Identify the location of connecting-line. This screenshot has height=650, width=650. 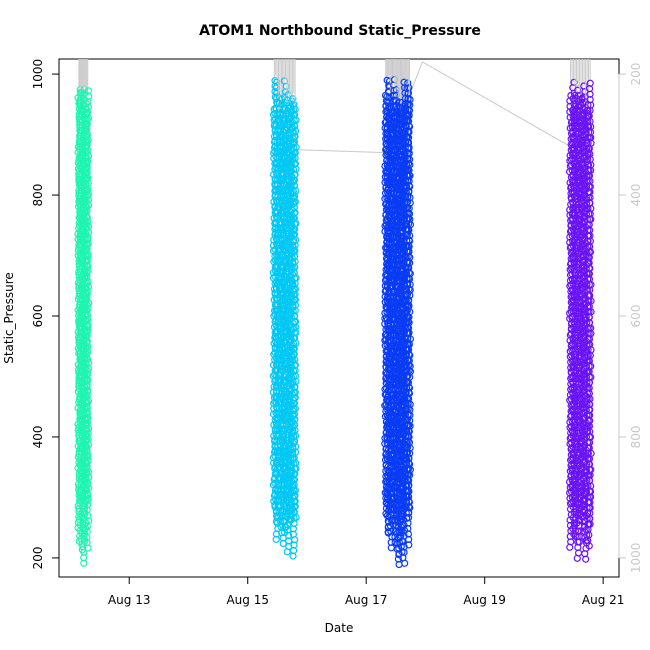
(434, 107).